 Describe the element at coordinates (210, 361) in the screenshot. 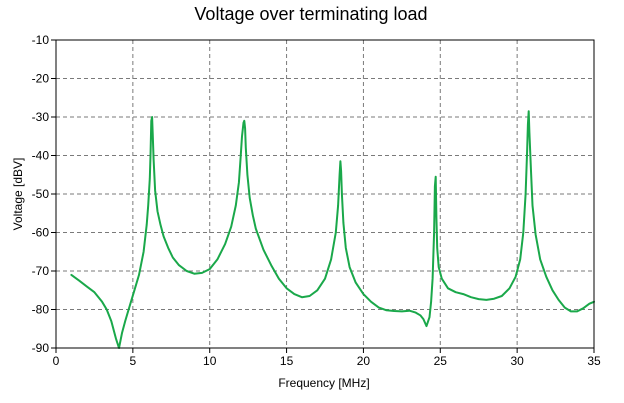

I see `x-tick-label: 10` at that location.